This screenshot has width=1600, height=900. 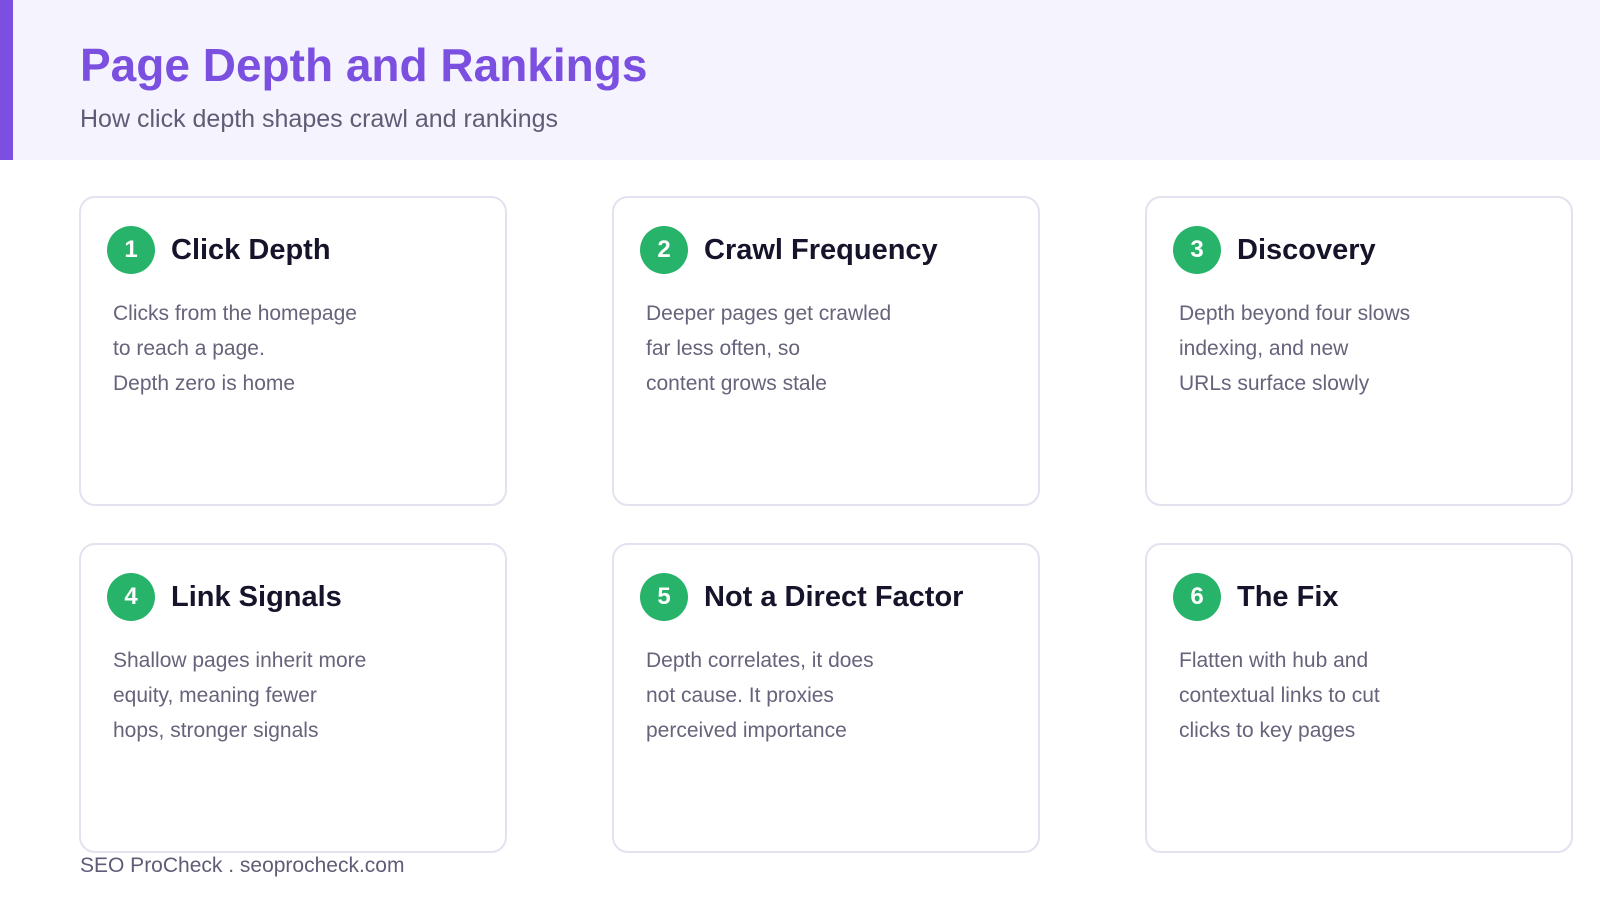 What do you see at coordinates (821, 250) in the screenshot?
I see `card-title: Crawl Frequency` at bounding box center [821, 250].